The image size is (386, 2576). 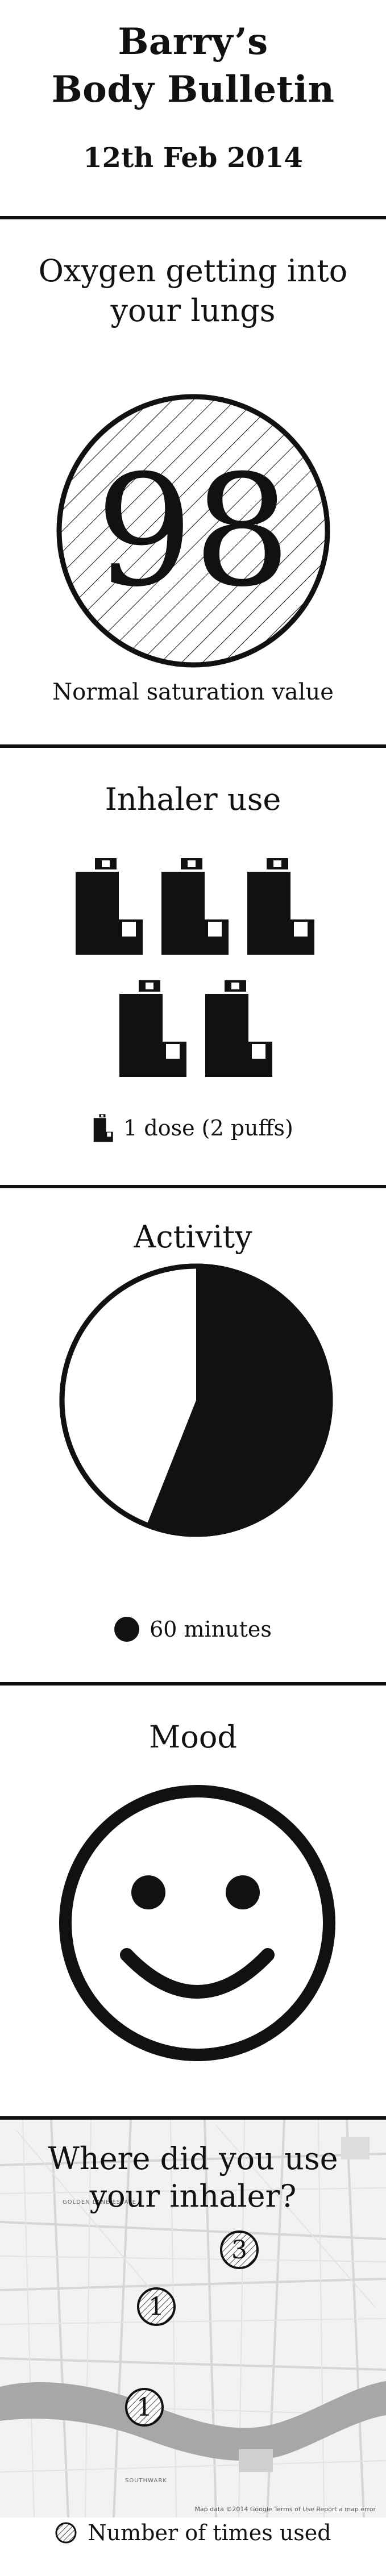 I want to click on activity-pie-slice, so click(x=239, y=1400).